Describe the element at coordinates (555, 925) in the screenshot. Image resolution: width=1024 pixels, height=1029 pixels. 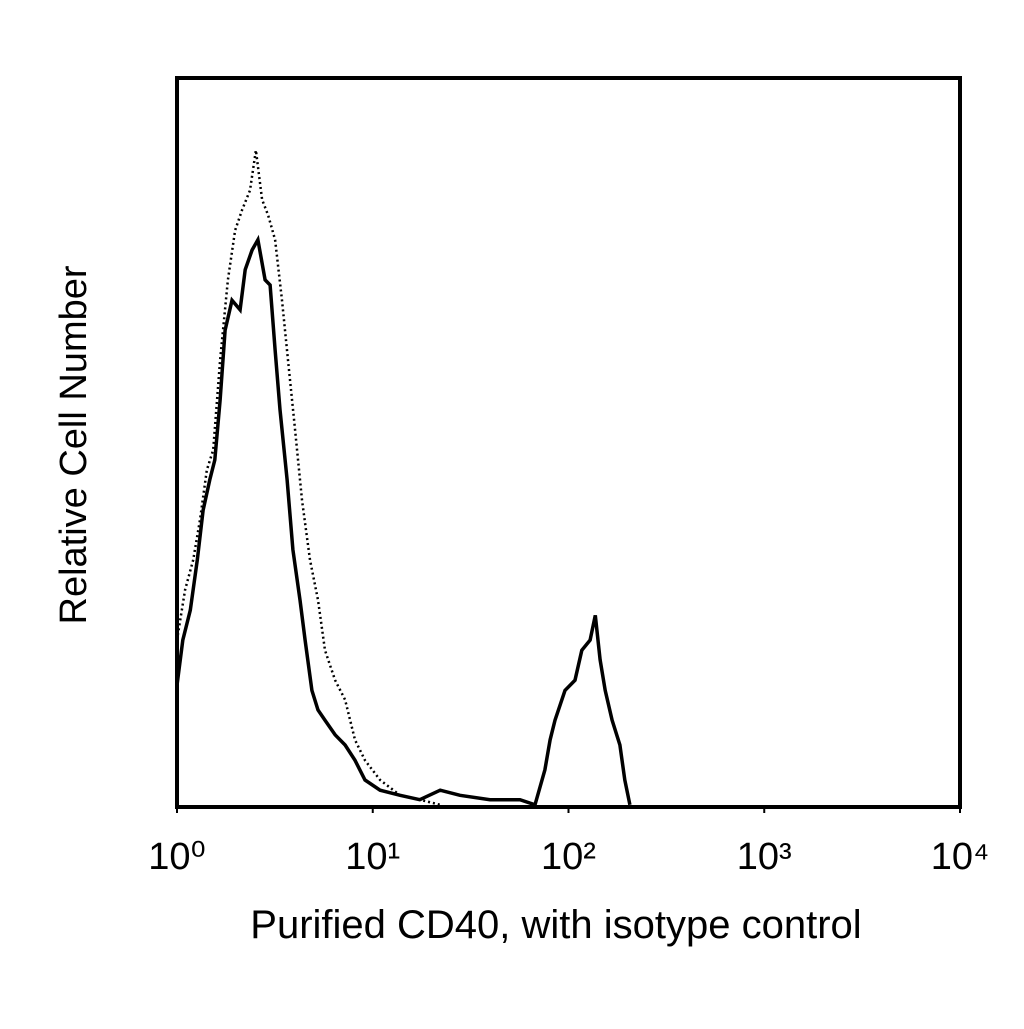
I see `x-axis-label: Purified CD40, with isotype control` at that location.